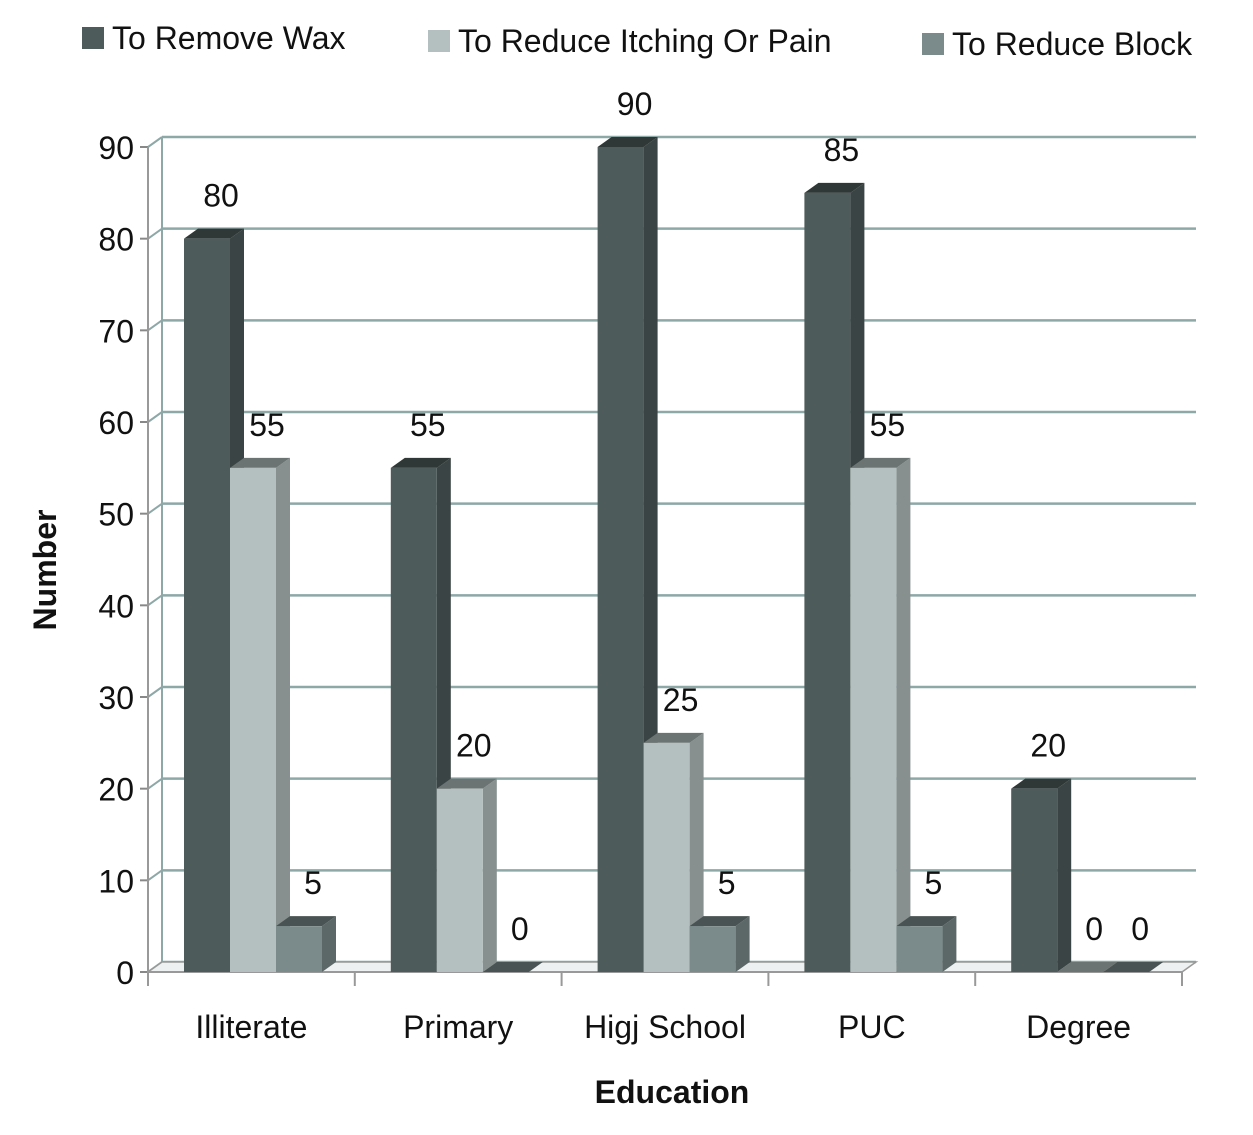 Image resolution: width=1253 pixels, height=1135 pixels. I want to click on y-tick-label: 60, so click(116, 423).